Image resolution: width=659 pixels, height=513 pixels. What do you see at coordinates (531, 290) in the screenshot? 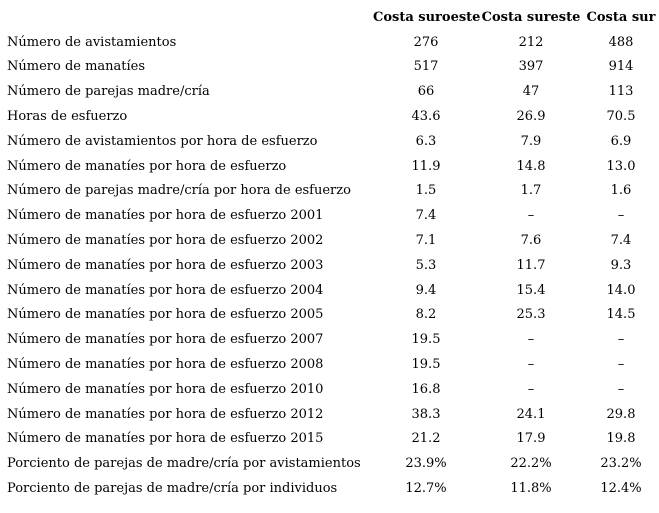
I see `cell-value: 15.4` at bounding box center [531, 290].